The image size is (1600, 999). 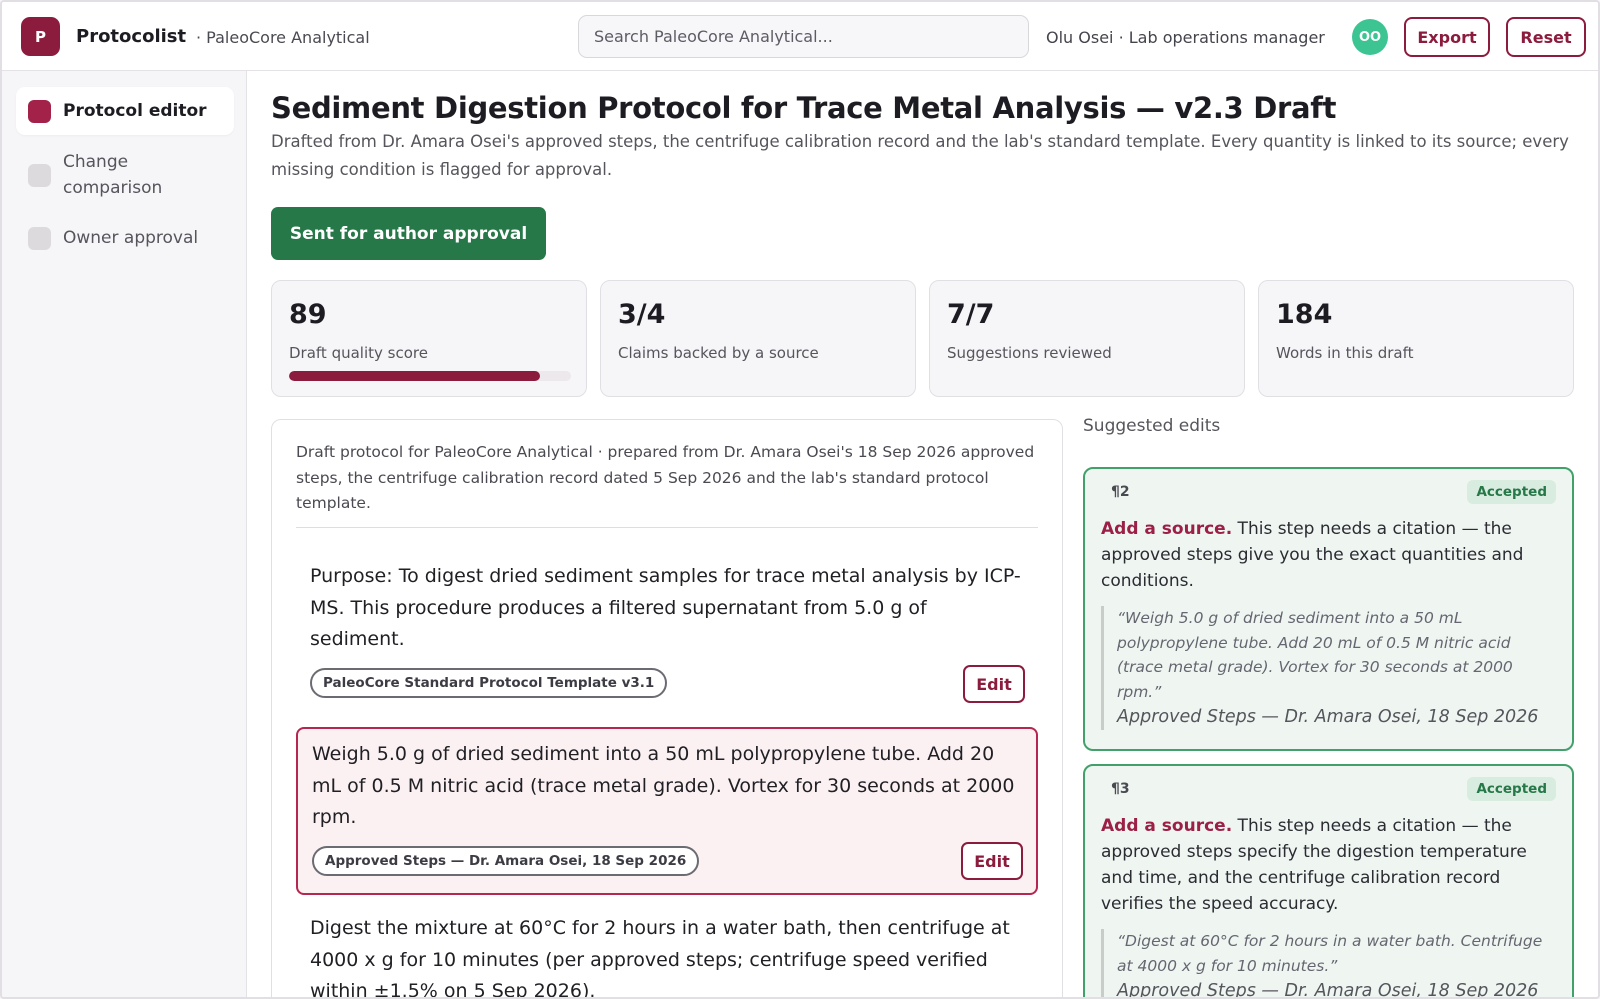 What do you see at coordinates (1447, 37) in the screenshot?
I see `export-button: Export` at bounding box center [1447, 37].